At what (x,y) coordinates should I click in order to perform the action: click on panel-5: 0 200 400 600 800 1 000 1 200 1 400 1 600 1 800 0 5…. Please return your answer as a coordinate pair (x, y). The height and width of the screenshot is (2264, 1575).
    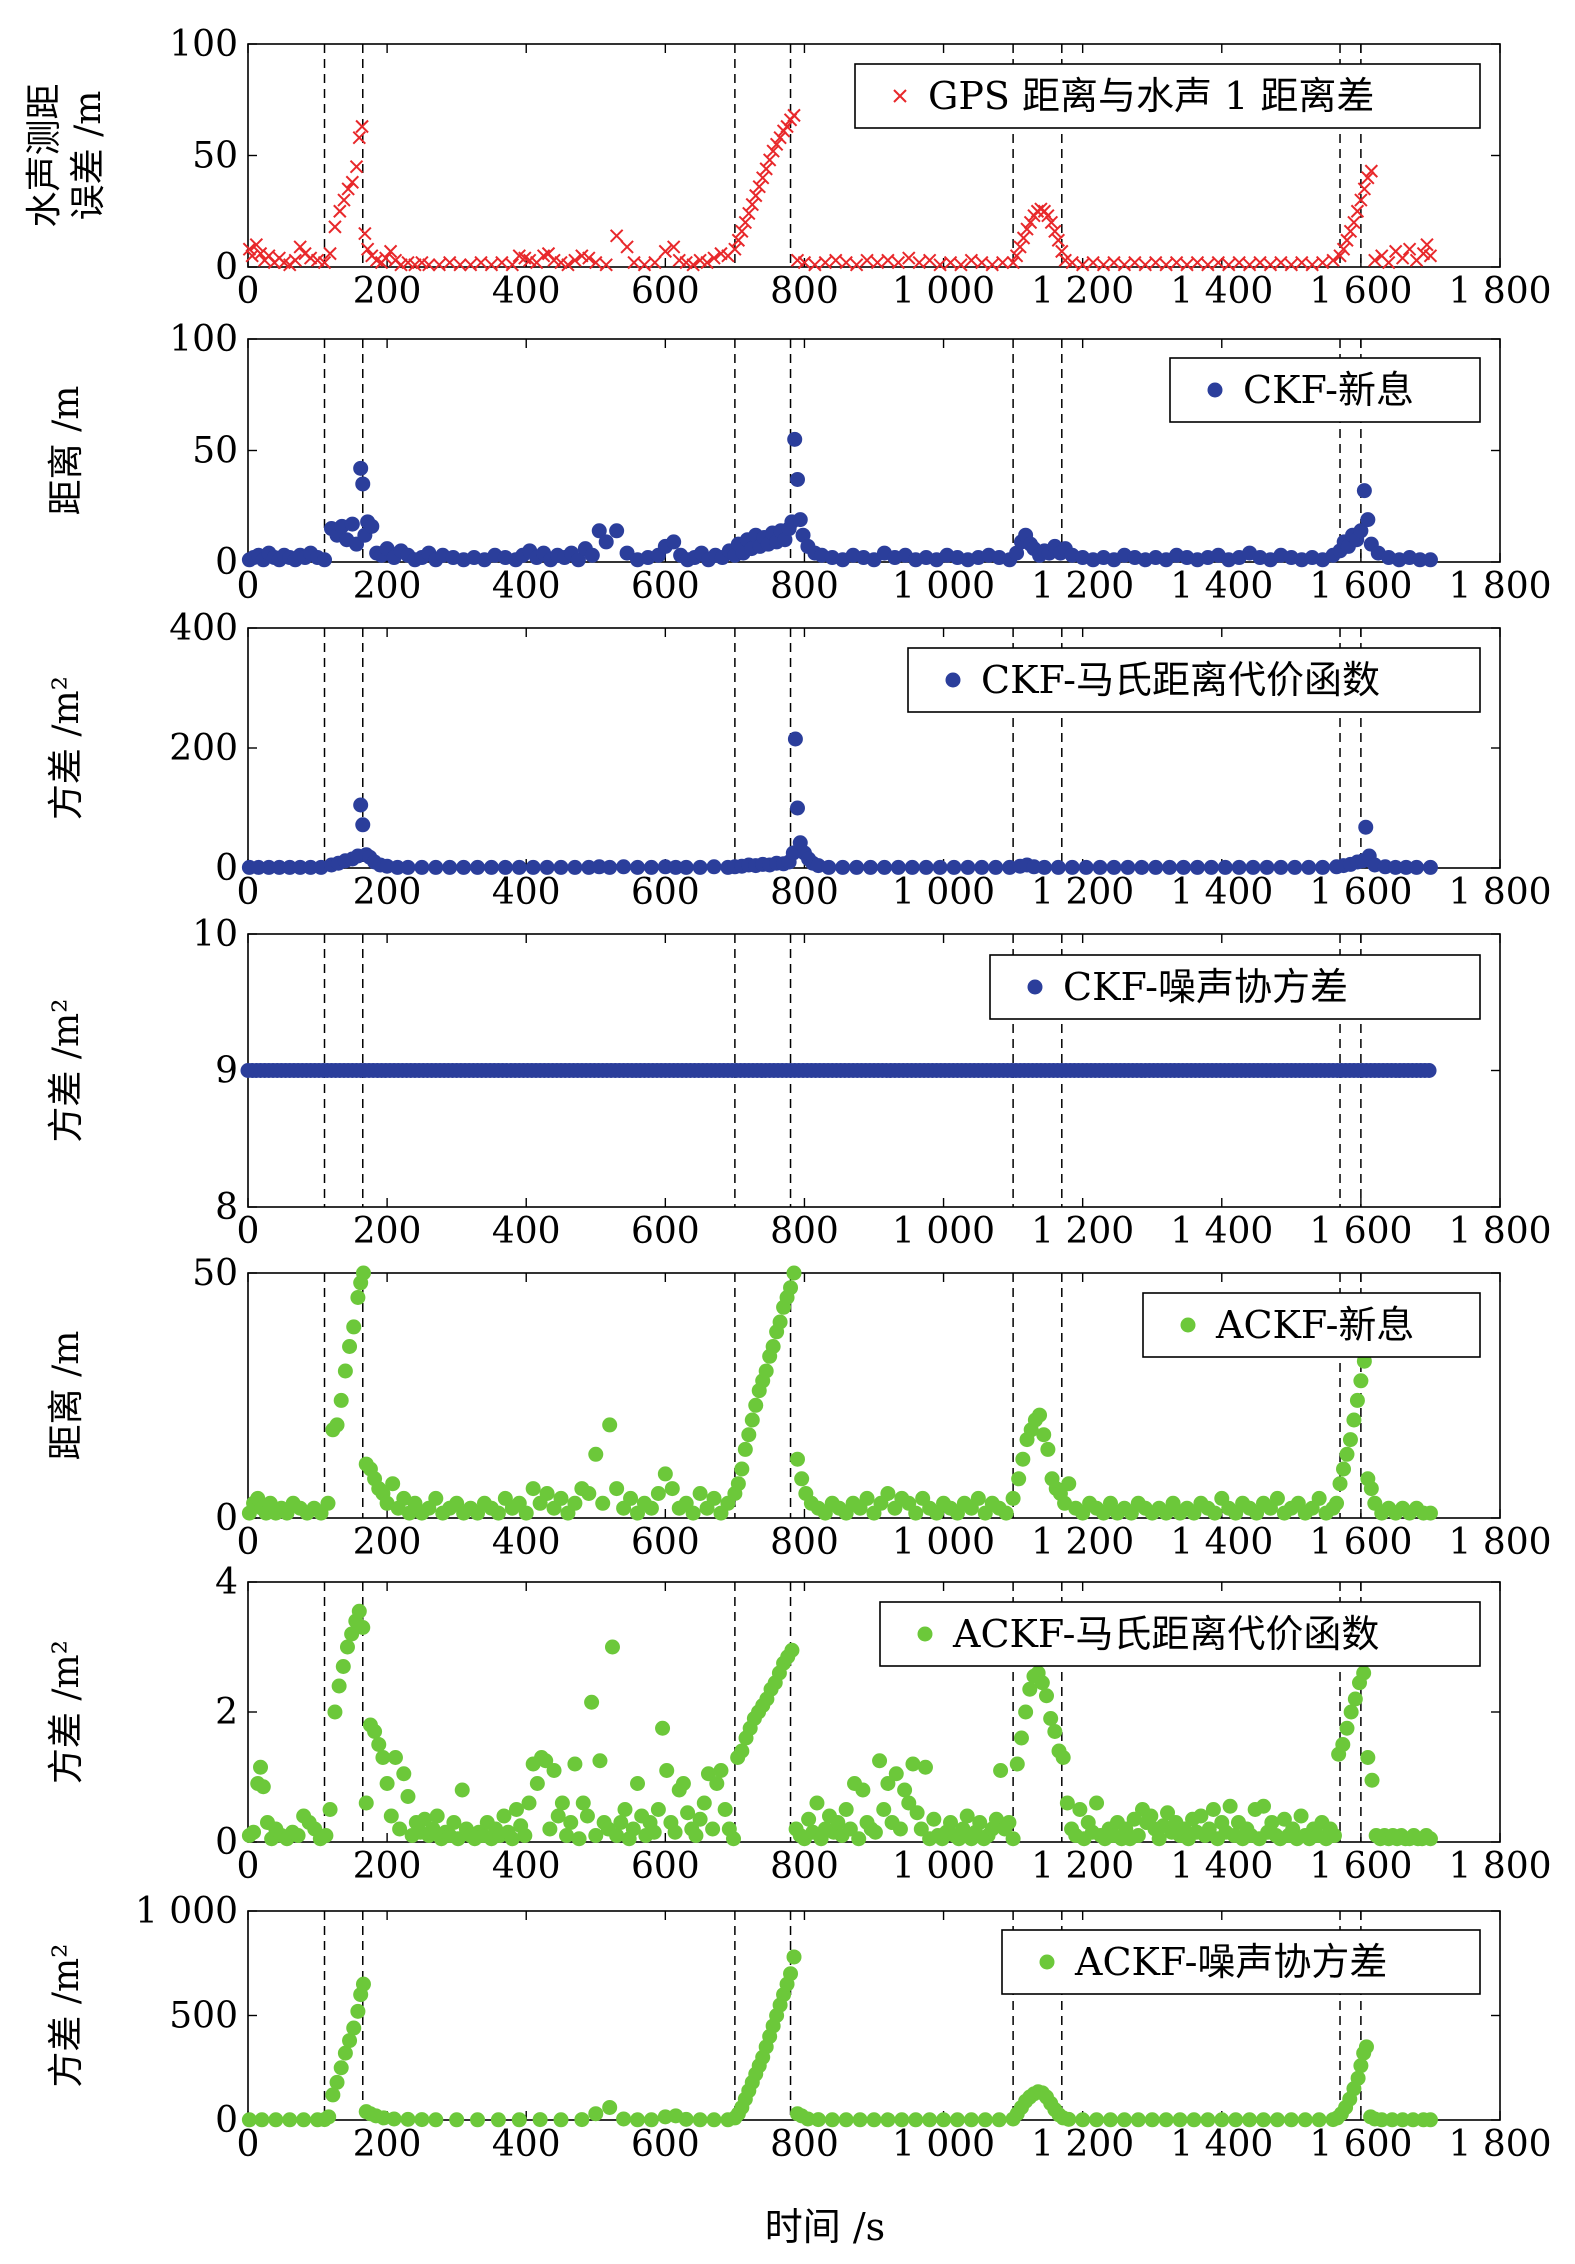
    Looking at the image, I should click on (799, 1408).